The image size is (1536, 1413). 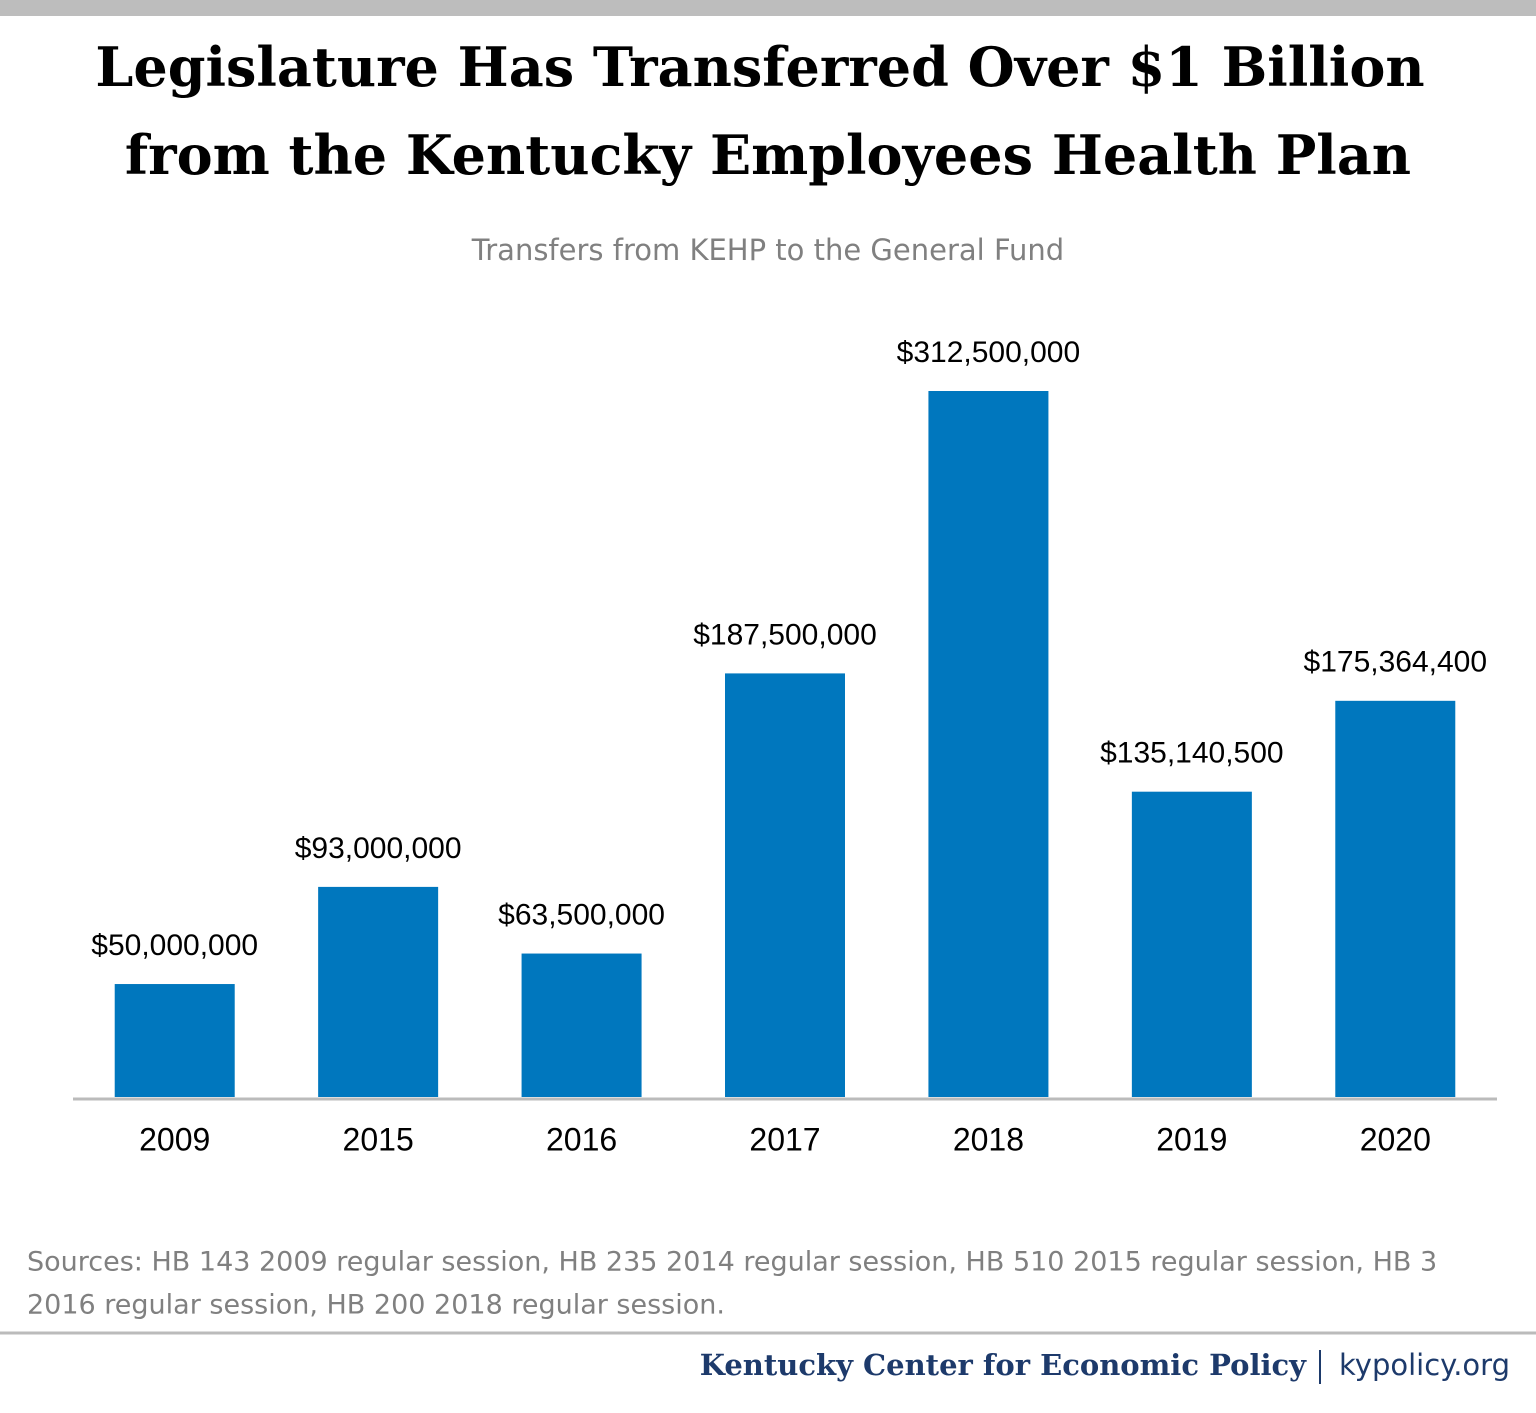 I want to click on x-tick-label: 2015, so click(x=378, y=1139).